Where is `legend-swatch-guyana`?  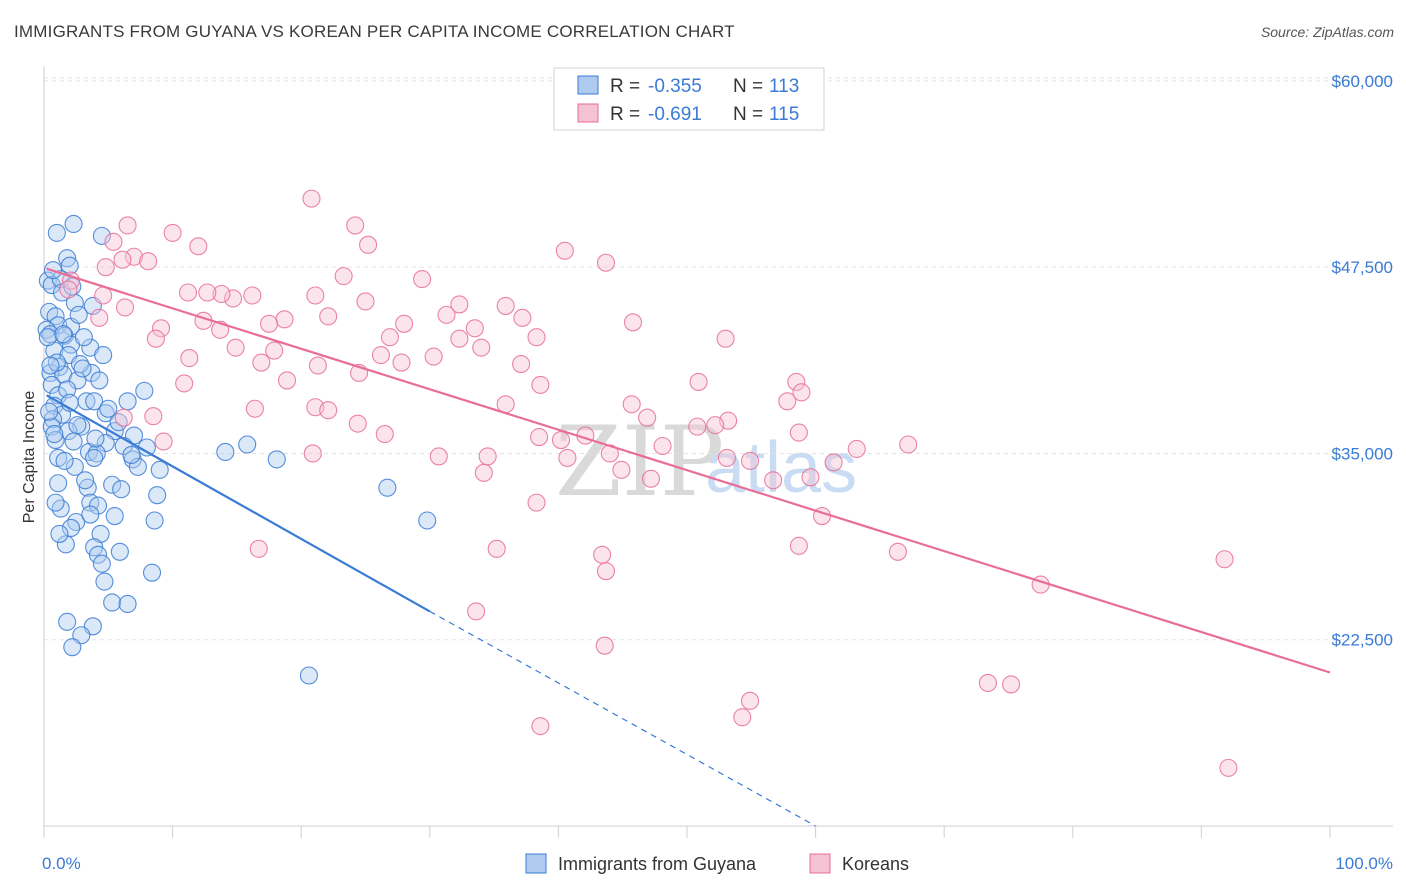
legend-swatch-guyana is located at coordinates (588, 85).